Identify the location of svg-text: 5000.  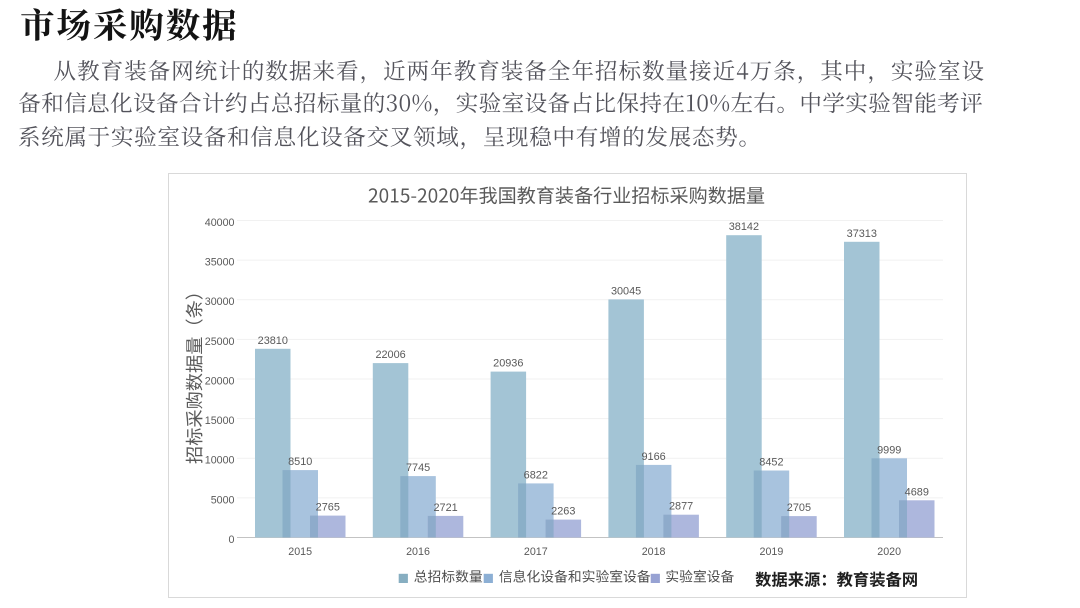
(223, 500).